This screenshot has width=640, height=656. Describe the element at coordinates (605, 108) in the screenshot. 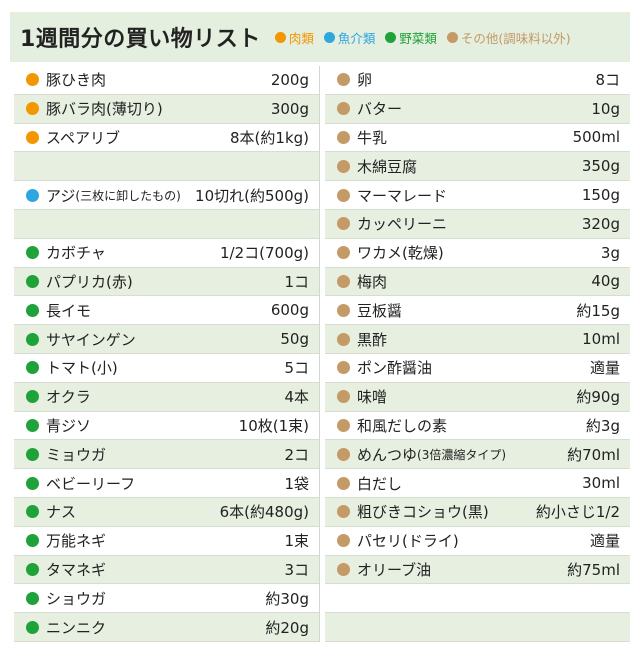

I see `item-quantity: 10g` at that location.